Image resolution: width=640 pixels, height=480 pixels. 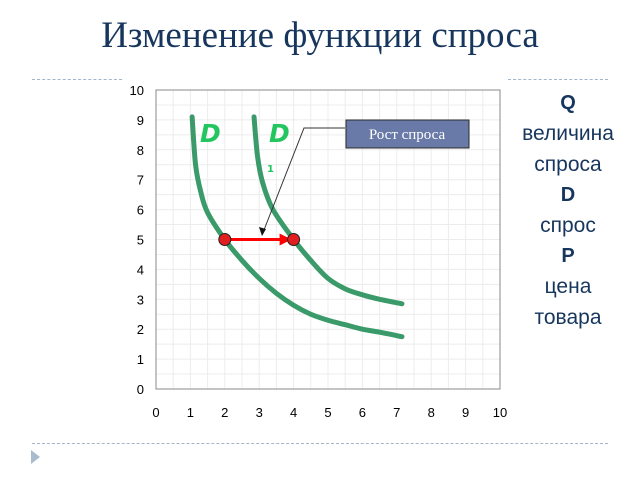 What do you see at coordinates (568, 286) in the screenshot?
I see `legend-text: цена` at bounding box center [568, 286].